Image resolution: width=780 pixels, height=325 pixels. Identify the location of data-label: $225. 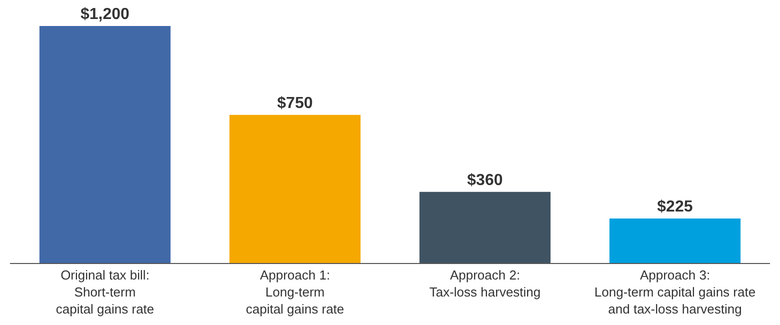
(675, 207).